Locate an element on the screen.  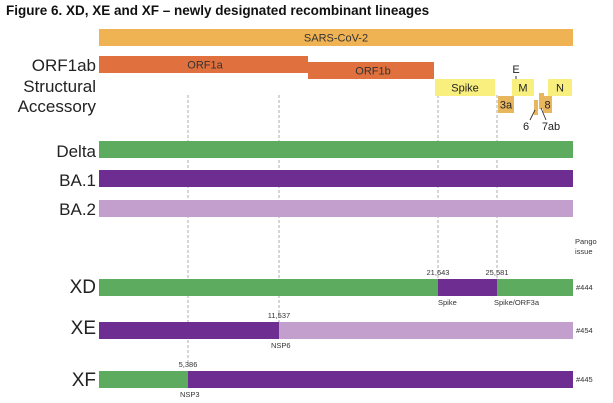
orf7ab-gene is located at coordinates (541, 101).